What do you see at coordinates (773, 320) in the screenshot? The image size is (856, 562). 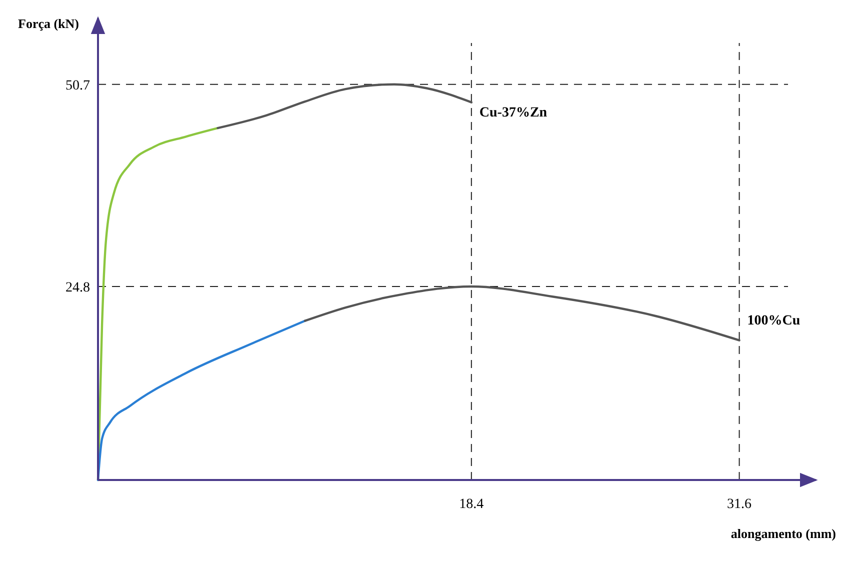 I see `series-label: 100%Cu` at bounding box center [773, 320].